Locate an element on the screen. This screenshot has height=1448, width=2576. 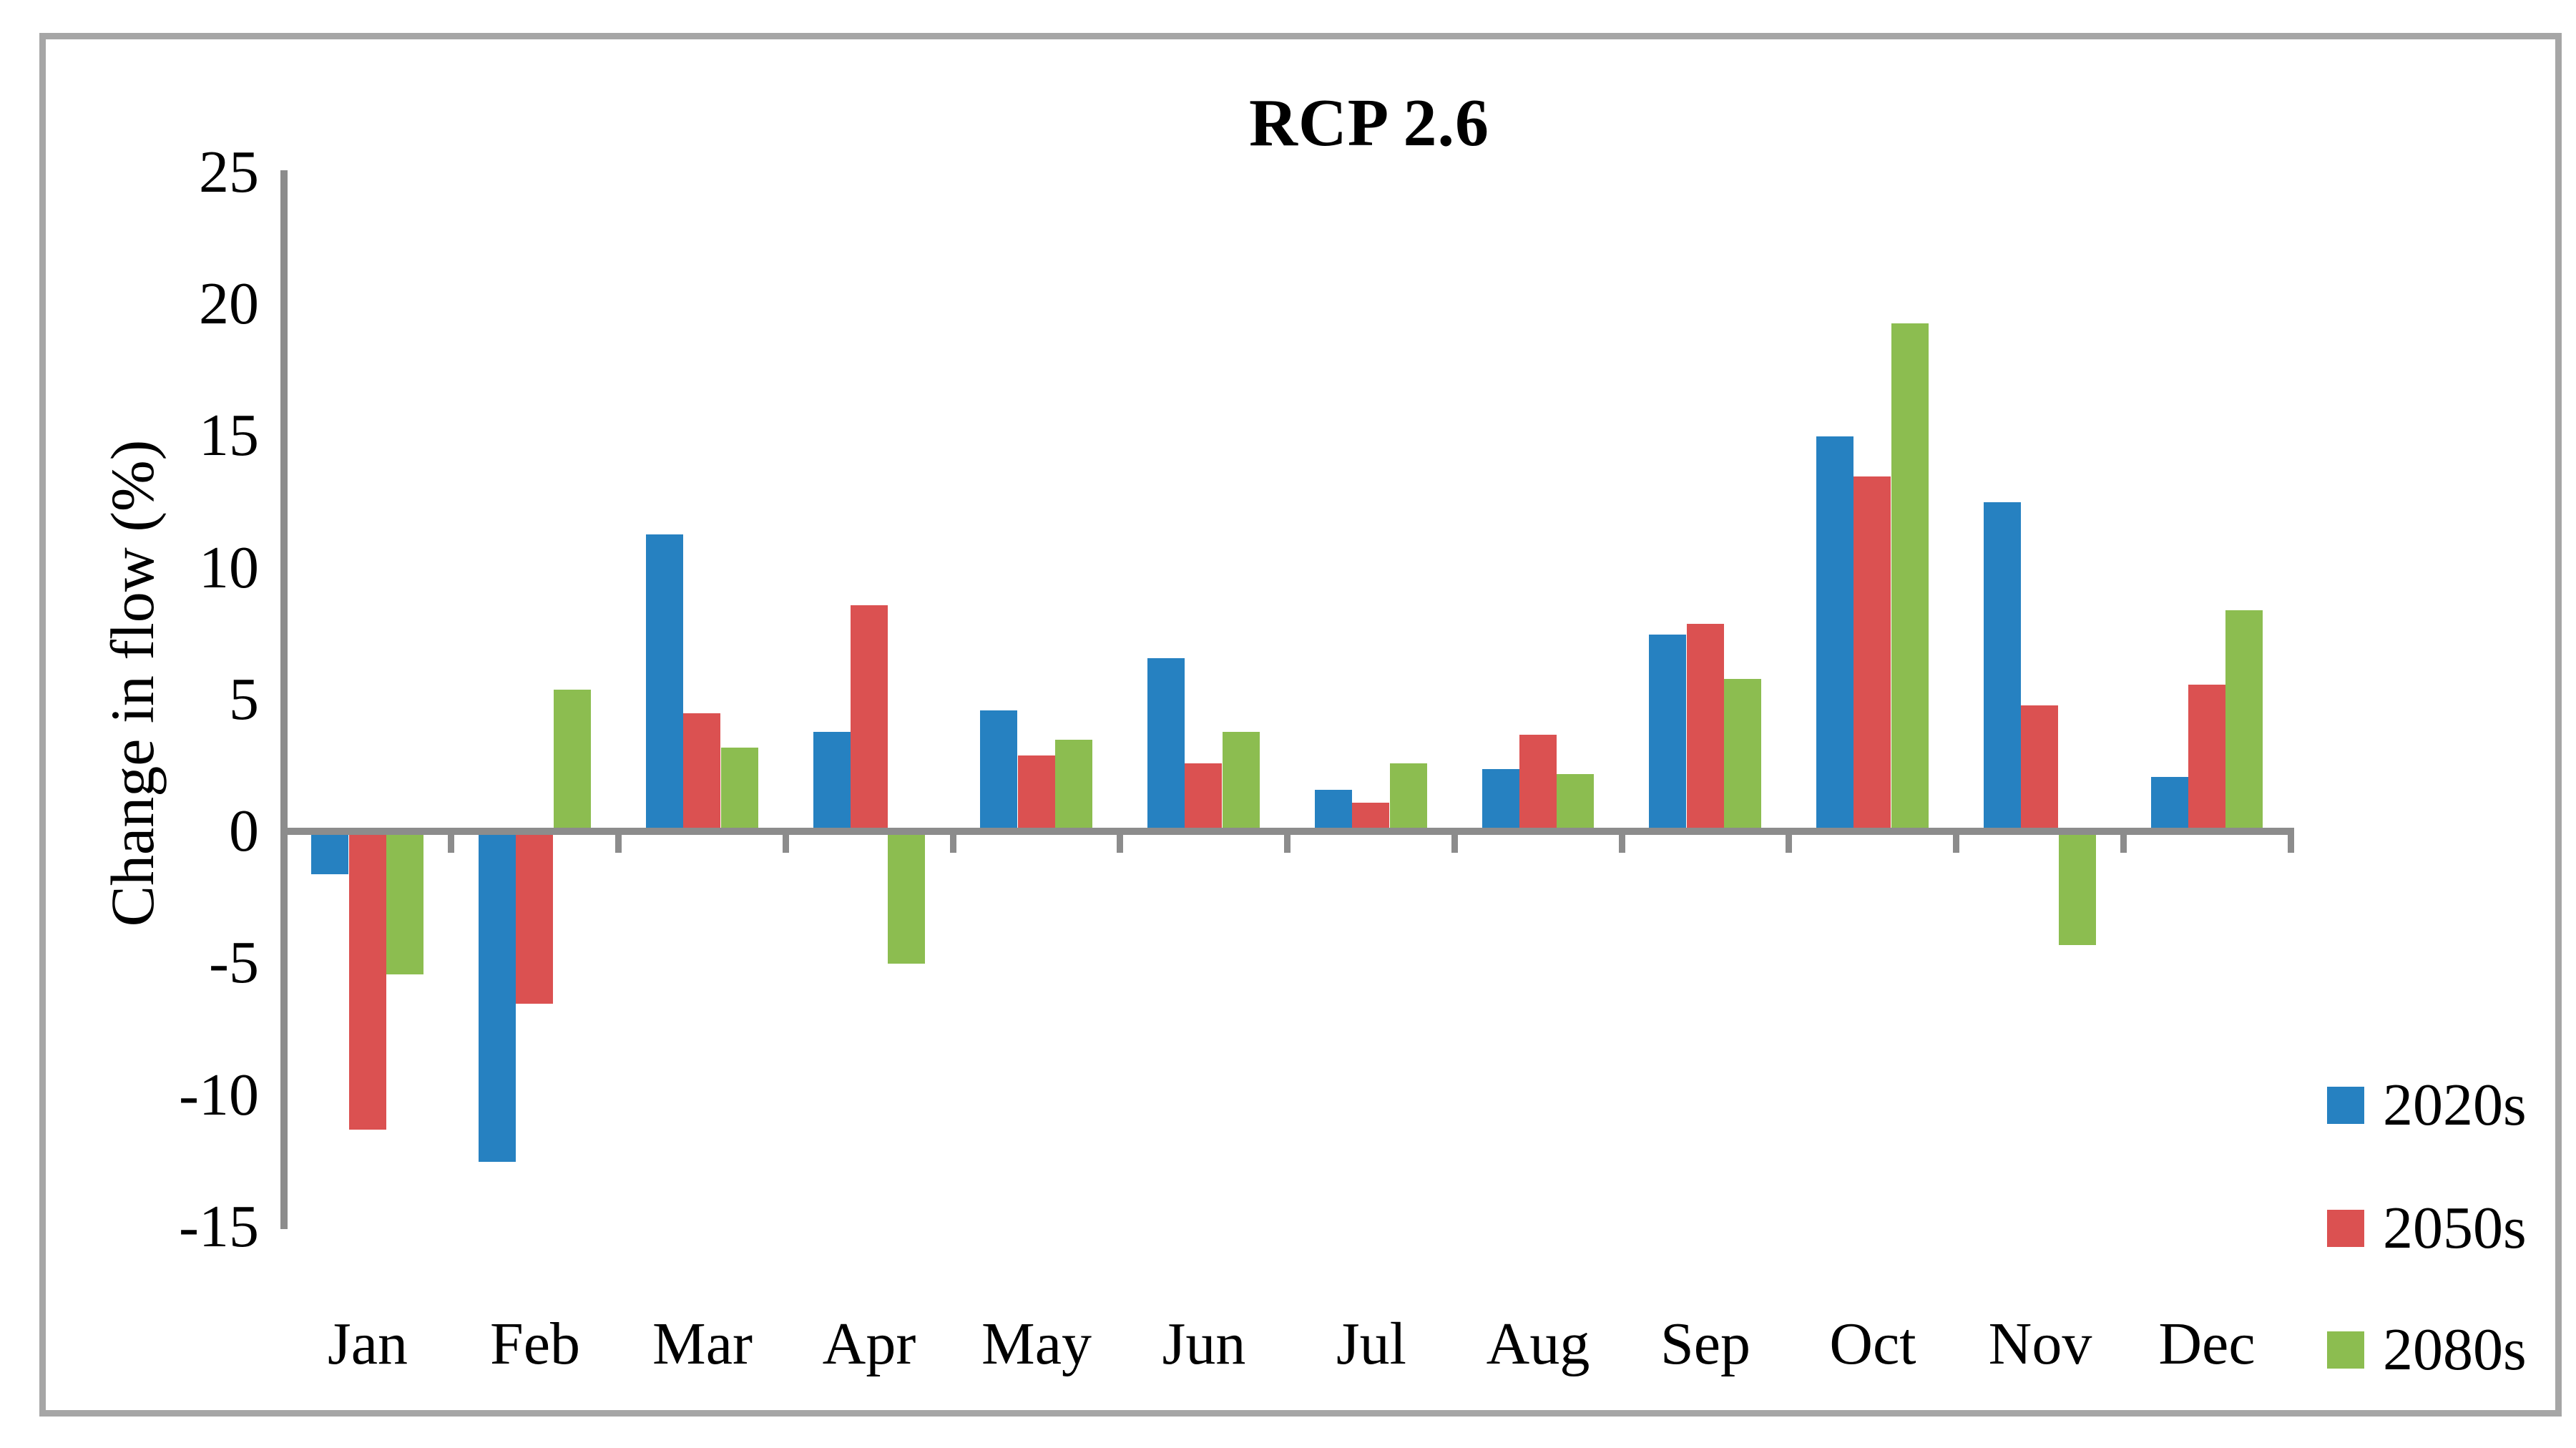
x-axis-line is located at coordinates (1287, 831).